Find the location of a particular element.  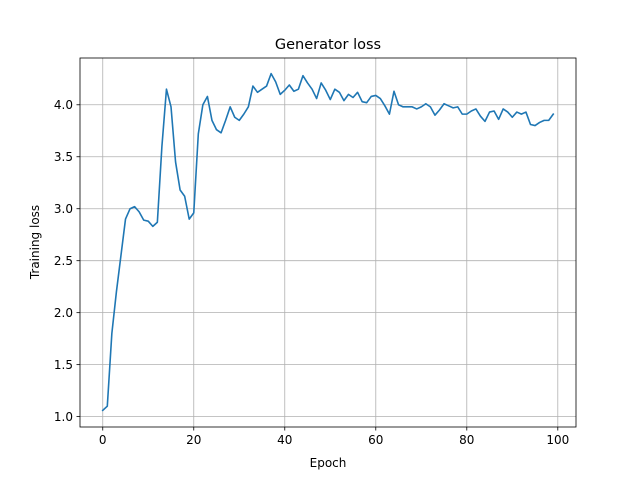

x-tick-label: 60 is located at coordinates (375, 440).